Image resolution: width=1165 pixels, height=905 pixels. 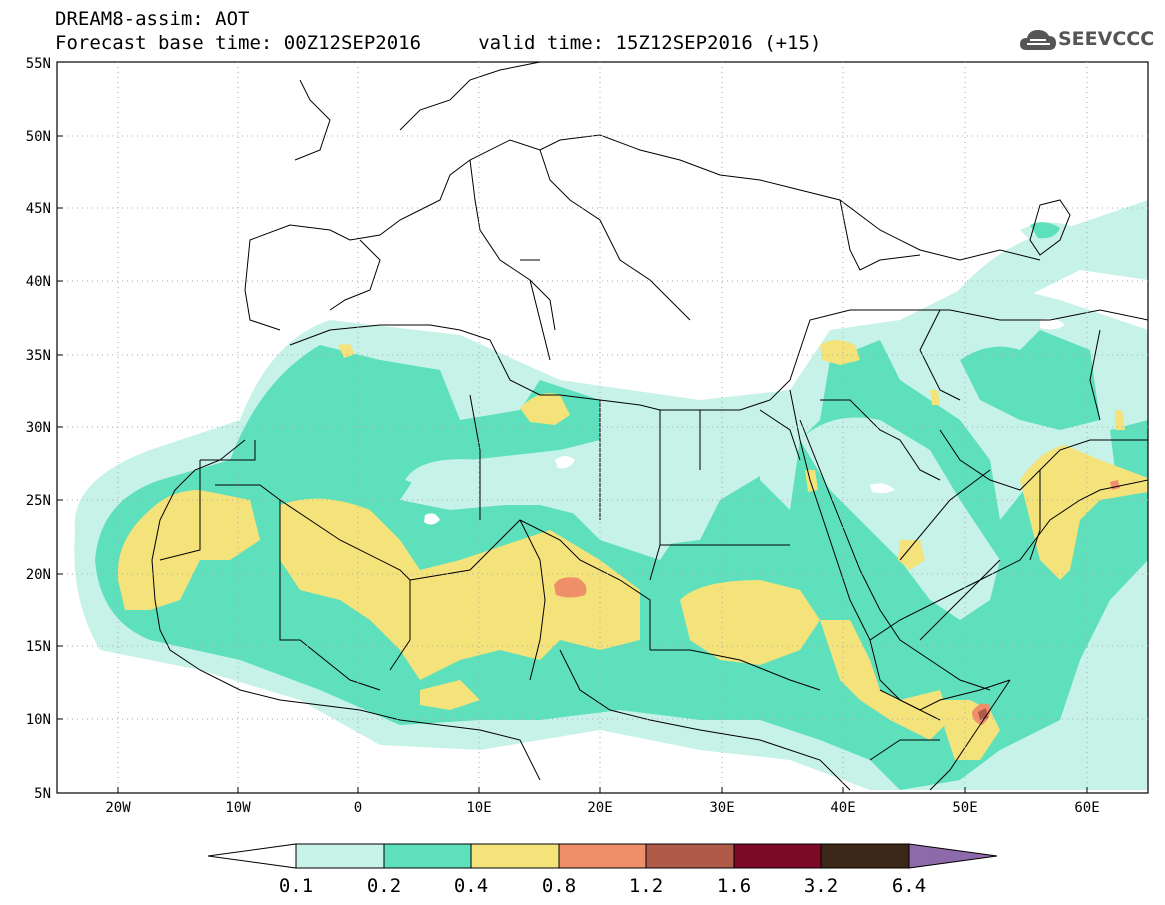 I want to click on lat-label: 15N, so click(x=38, y=647).